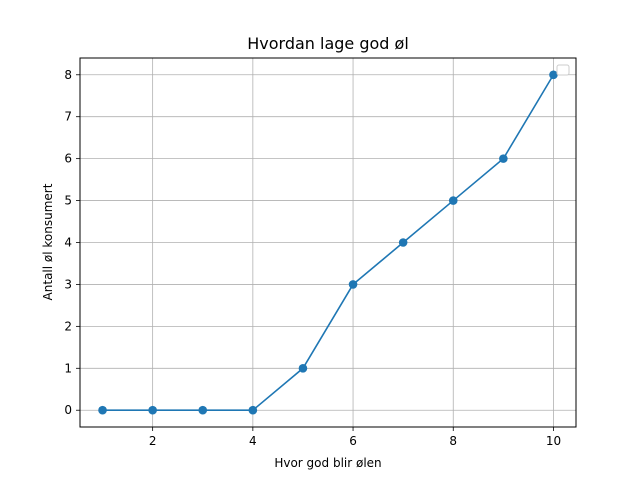  I want to click on y-tick-label: 3, so click(68, 284).